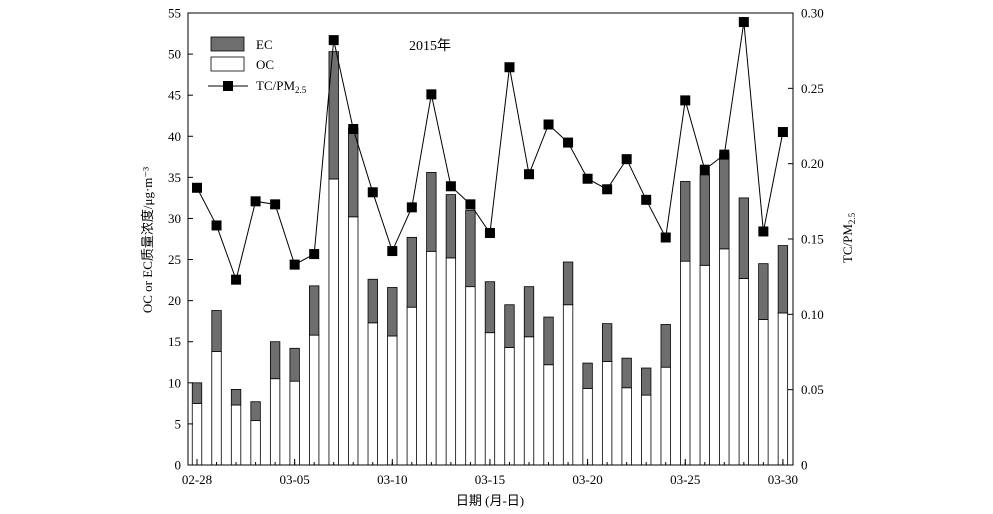 This screenshot has width=993, height=514. What do you see at coordinates (812, 163) in the screenshot?
I see `y2-tick-label: 0.20` at bounding box center [812, 163].